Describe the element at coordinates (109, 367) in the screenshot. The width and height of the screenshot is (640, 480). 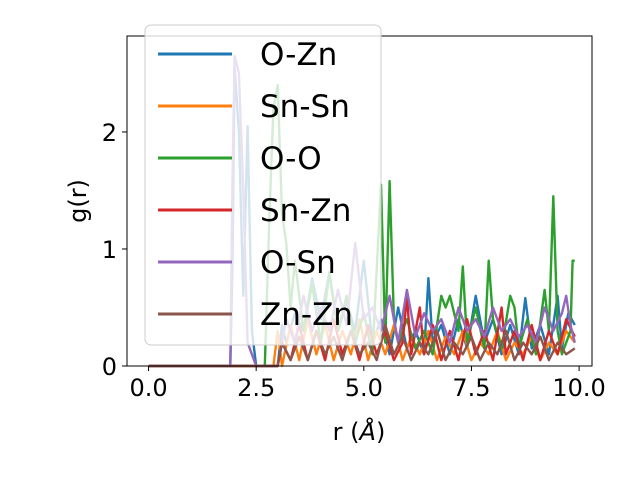
I see `y-tick-label: 0` at that location.